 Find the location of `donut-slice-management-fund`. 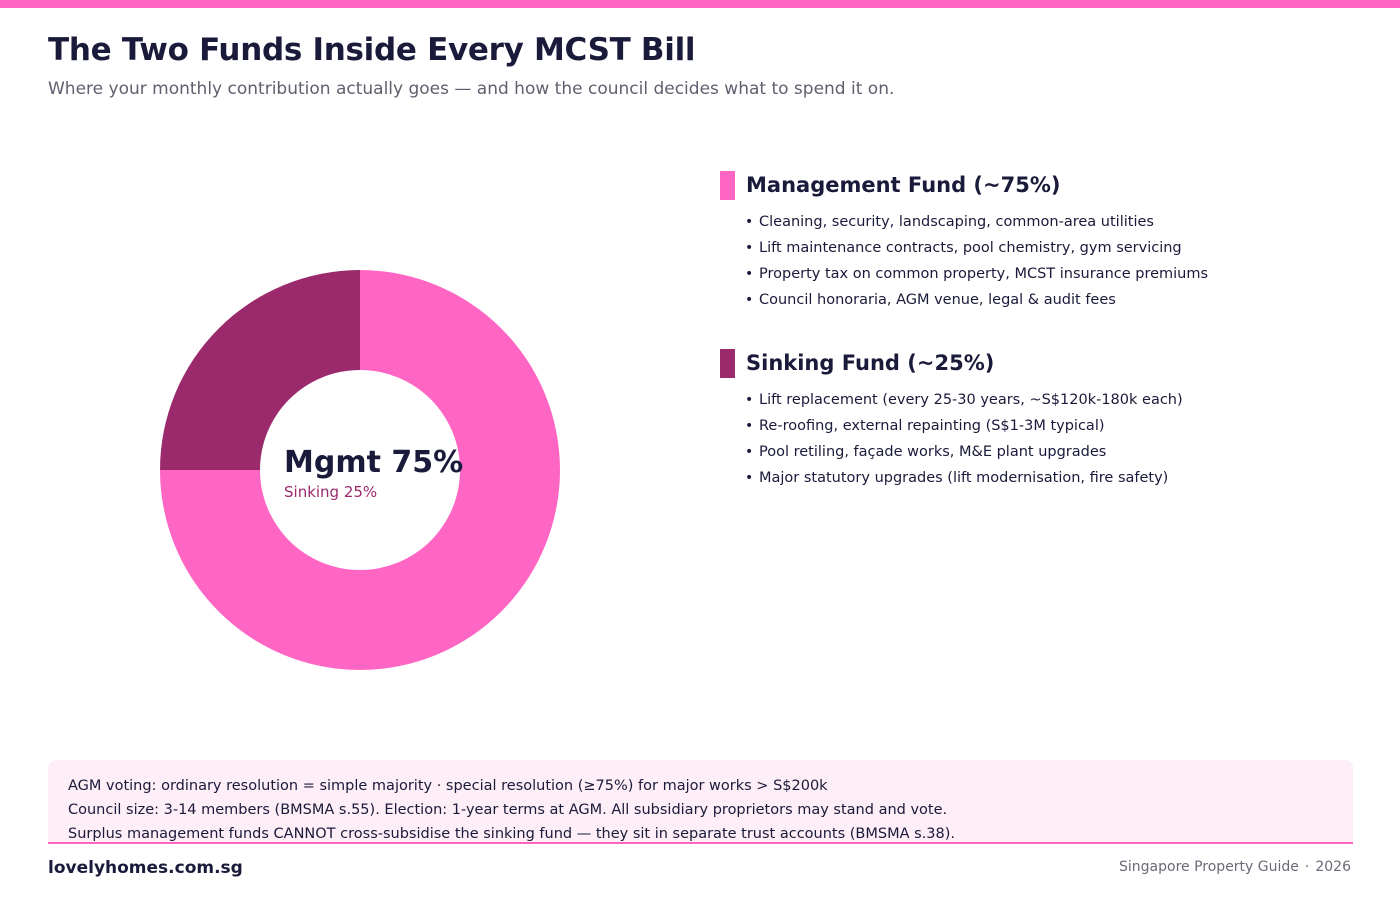

donut-slice-management-fund is located at coordinates (360, 470).